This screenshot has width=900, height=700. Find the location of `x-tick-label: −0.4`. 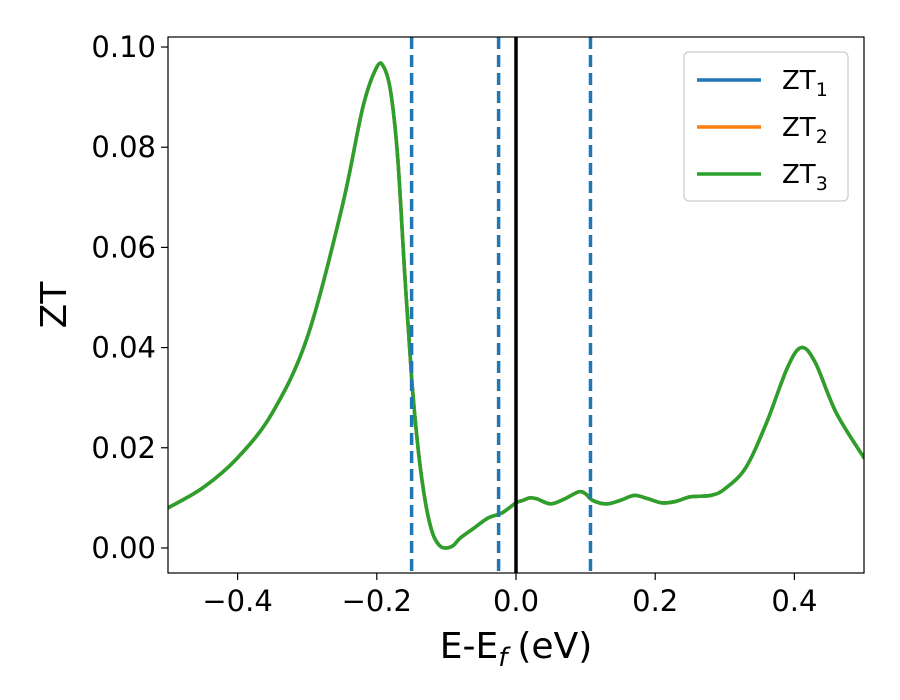

x-tick-label: −0.4 is located at coordinates (237, 601).